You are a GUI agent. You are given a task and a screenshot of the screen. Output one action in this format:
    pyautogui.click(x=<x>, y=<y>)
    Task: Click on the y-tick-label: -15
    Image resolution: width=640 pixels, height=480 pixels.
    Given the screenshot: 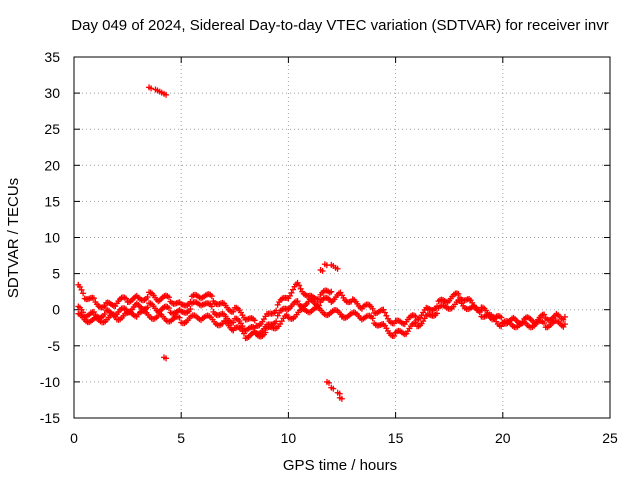 What is the action you would take?
    pyautogui.click(x=50, y=418)
    